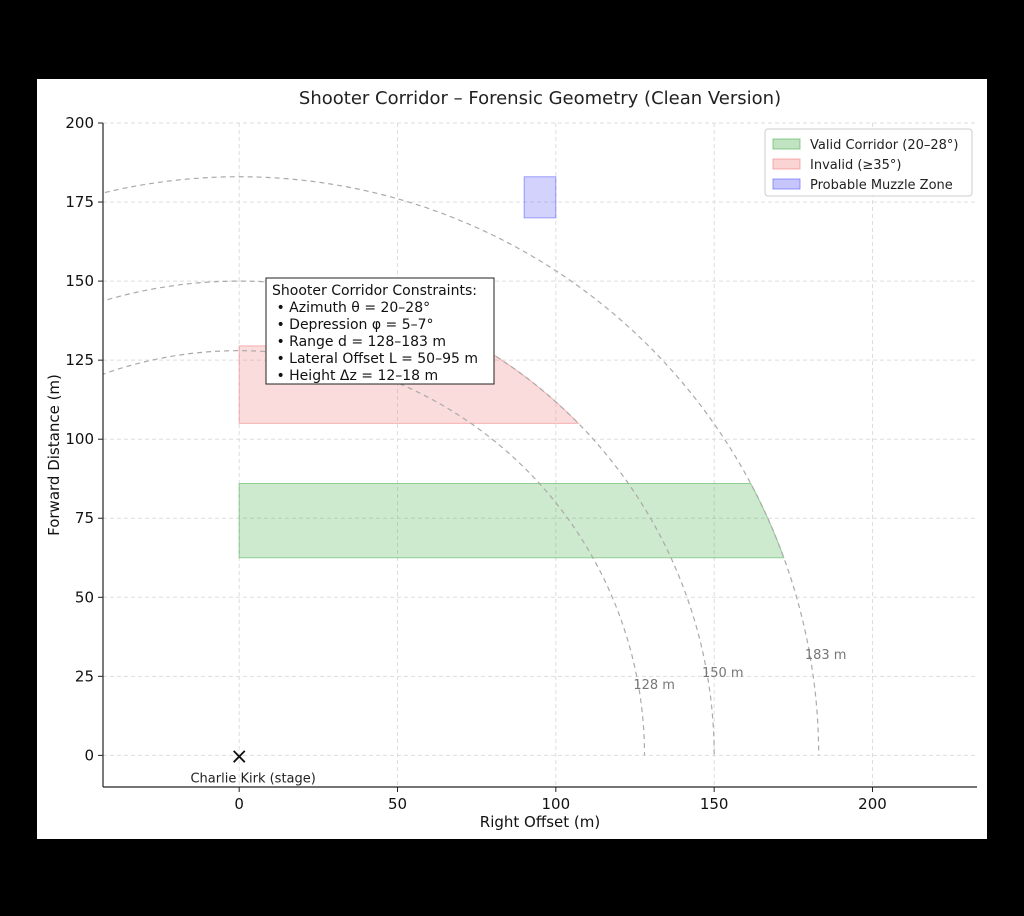 The image size is (1024, 916). Describe the element at coordinates (89, 755) in the screenshot. I see `y-tick-label: 0` at that location.